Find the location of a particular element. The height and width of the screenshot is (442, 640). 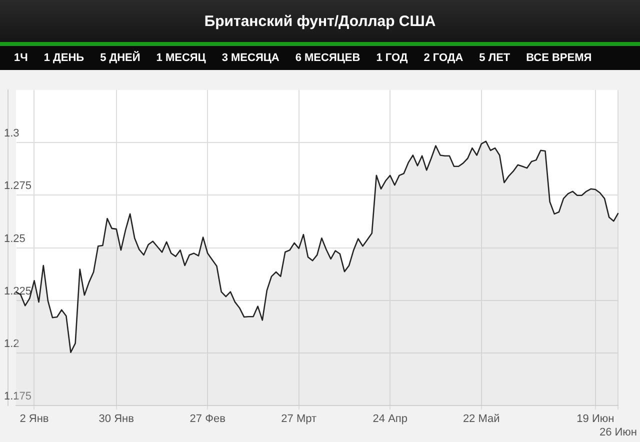

x-tick-label: 22 Май is located at coordinates (481, 419).